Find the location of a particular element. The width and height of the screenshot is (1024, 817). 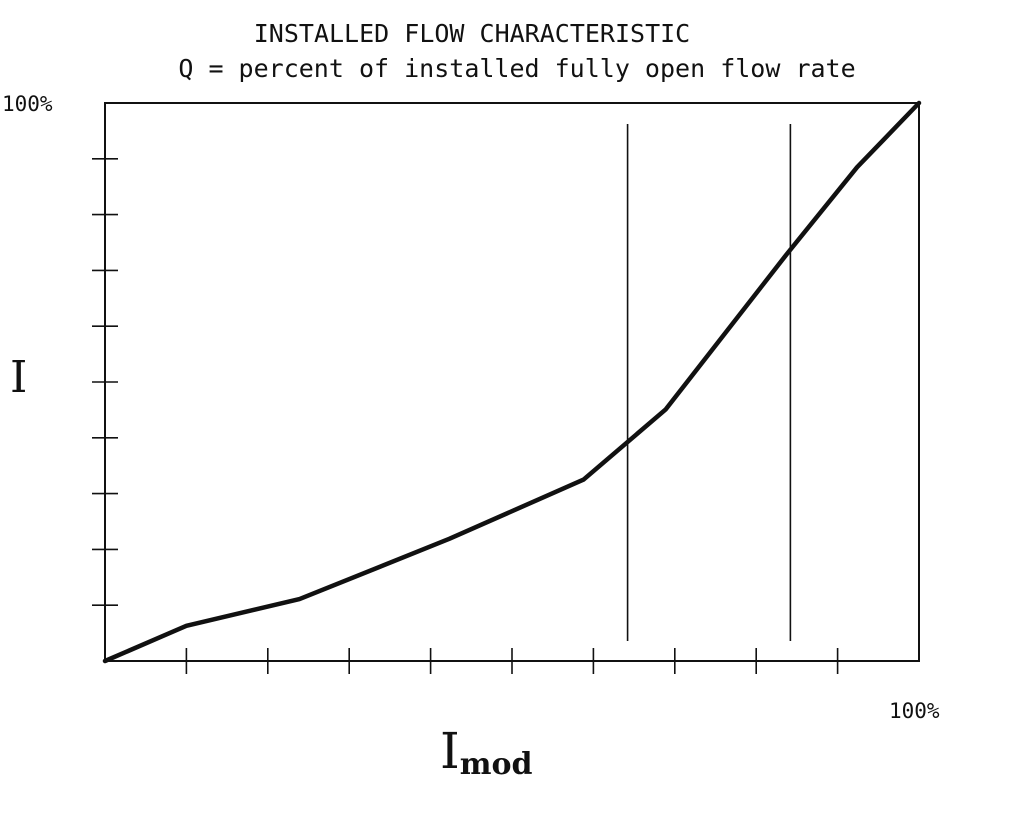

x-axis-label: Imod is located at coordinates (486, 752).